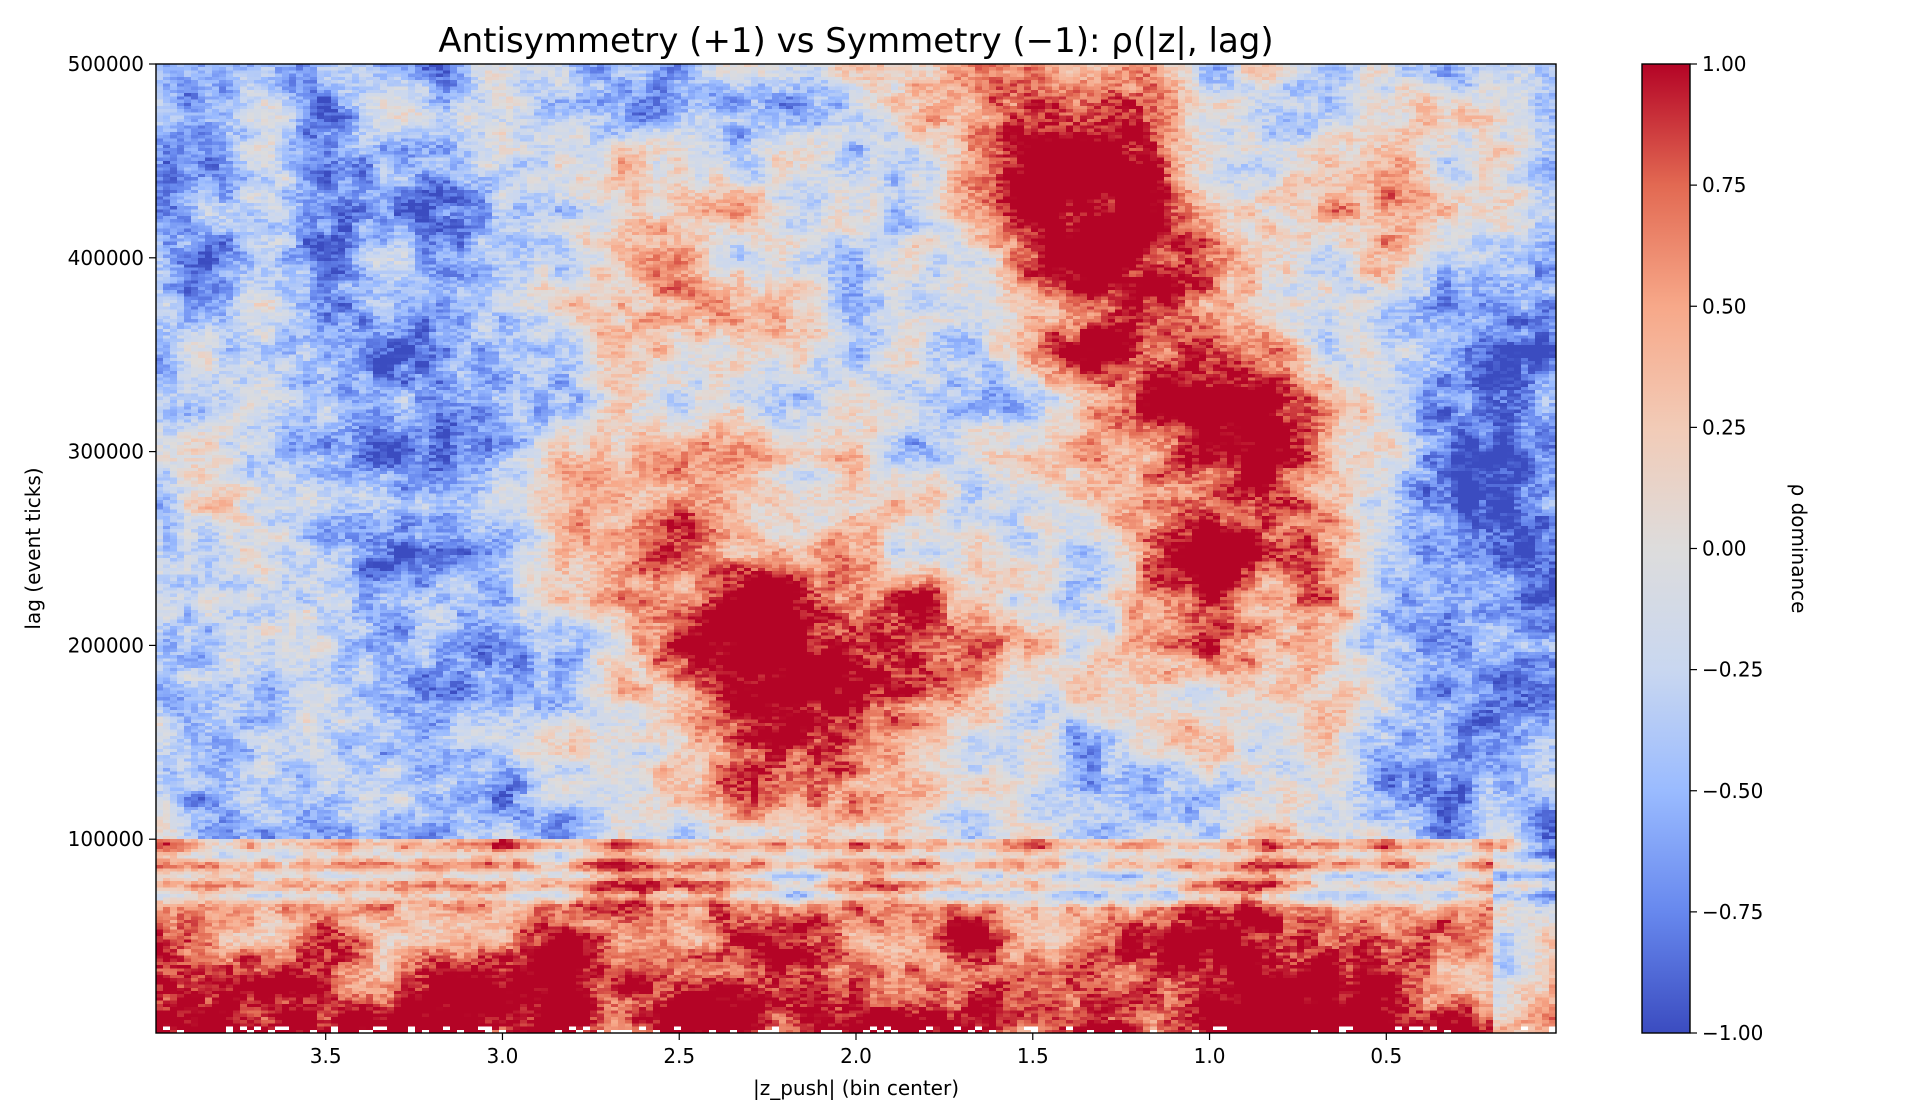 The width and height of the screenshot is (1920, 1120). I want to click on colorbar-tick-label: 0.50, so click(1724, 306).